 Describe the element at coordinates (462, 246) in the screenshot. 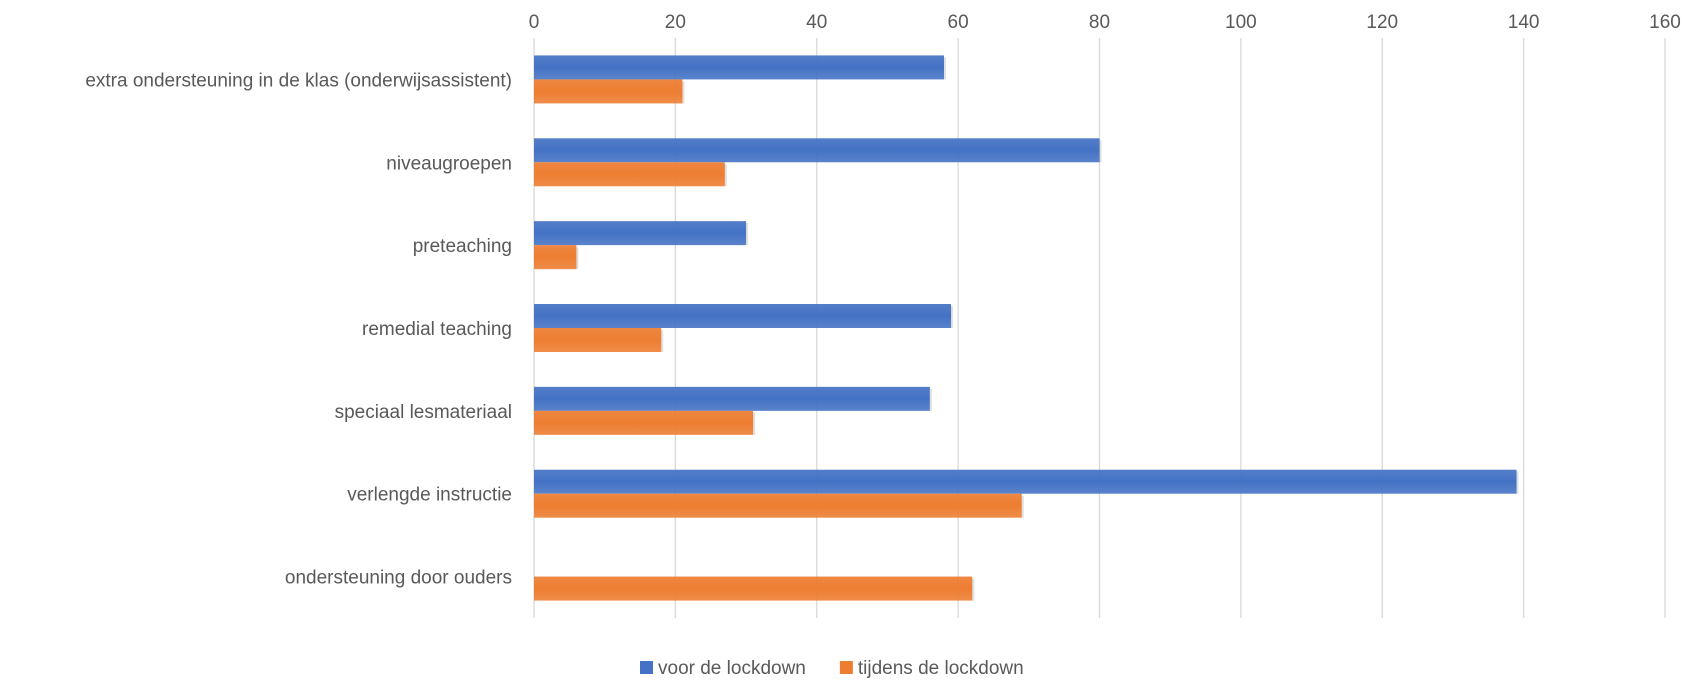

I see `category-label: preteaching` at that location.